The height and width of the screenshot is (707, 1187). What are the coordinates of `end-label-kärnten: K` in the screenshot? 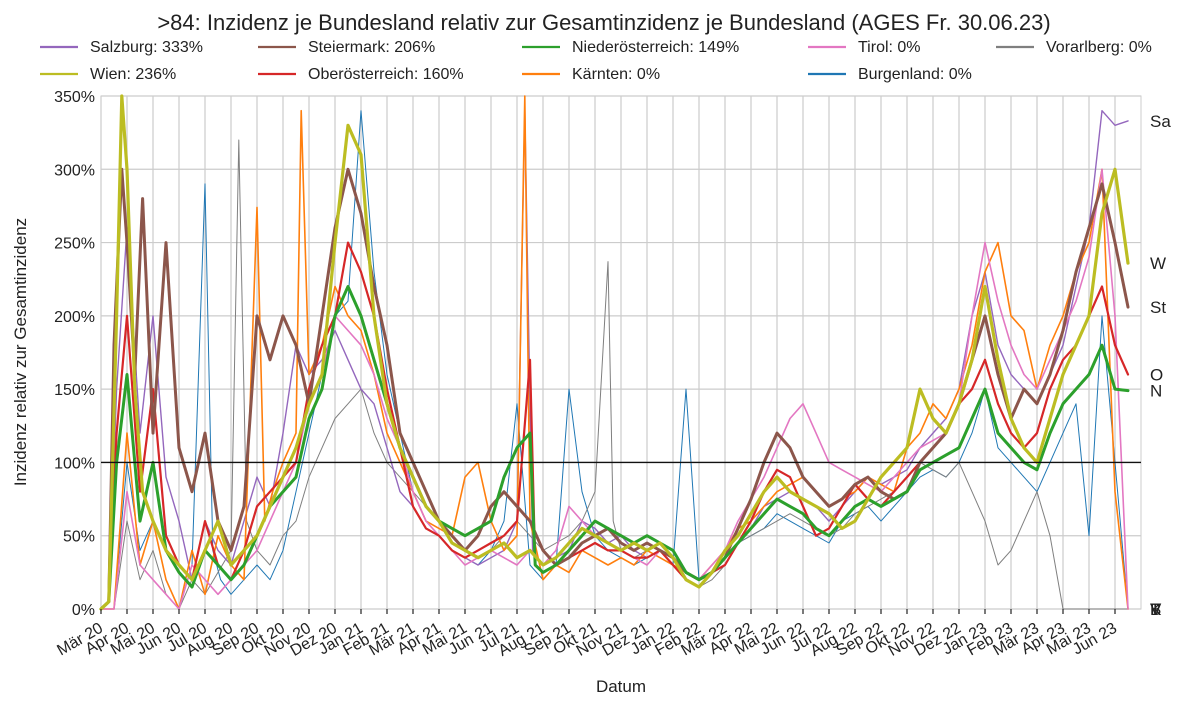 It's located at (1156, 609).